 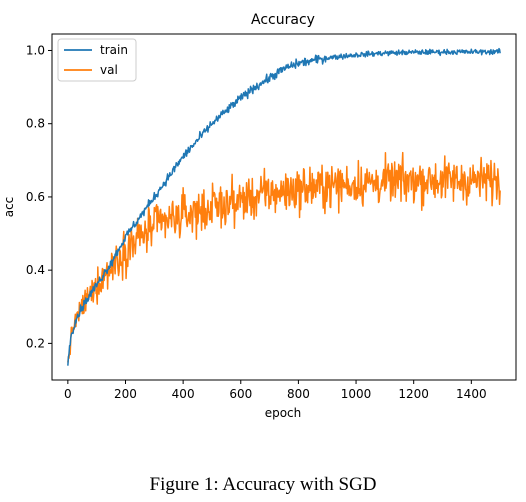 What do you see at coordinates (240, 394) in the screenshot?
I see `x-tick-label: 600` at bounding box center [240, 394].